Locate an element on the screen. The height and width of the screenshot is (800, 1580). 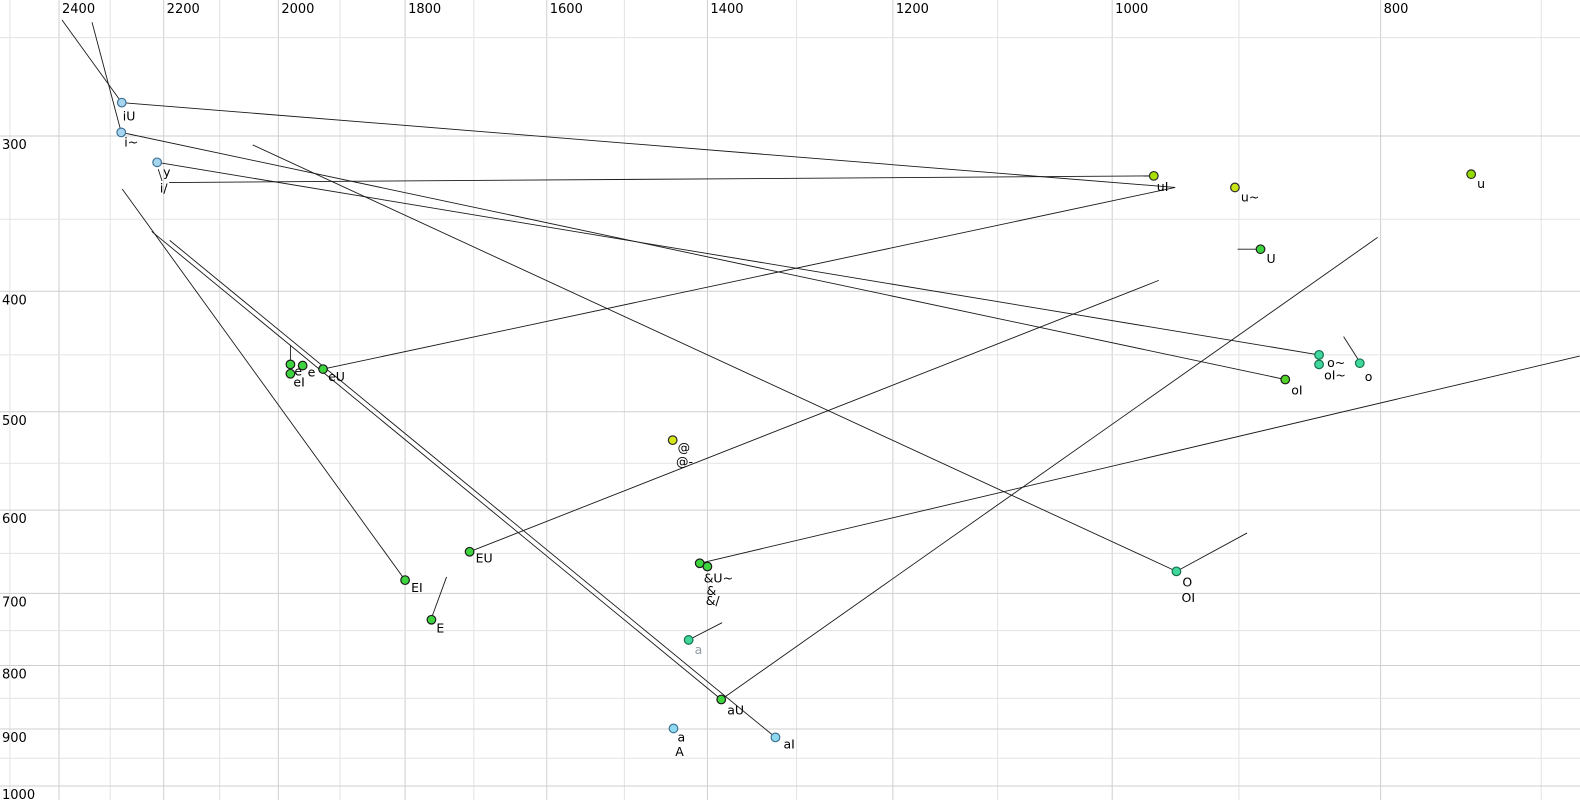
point-label-O: O is located at coordinates (1187, 581).